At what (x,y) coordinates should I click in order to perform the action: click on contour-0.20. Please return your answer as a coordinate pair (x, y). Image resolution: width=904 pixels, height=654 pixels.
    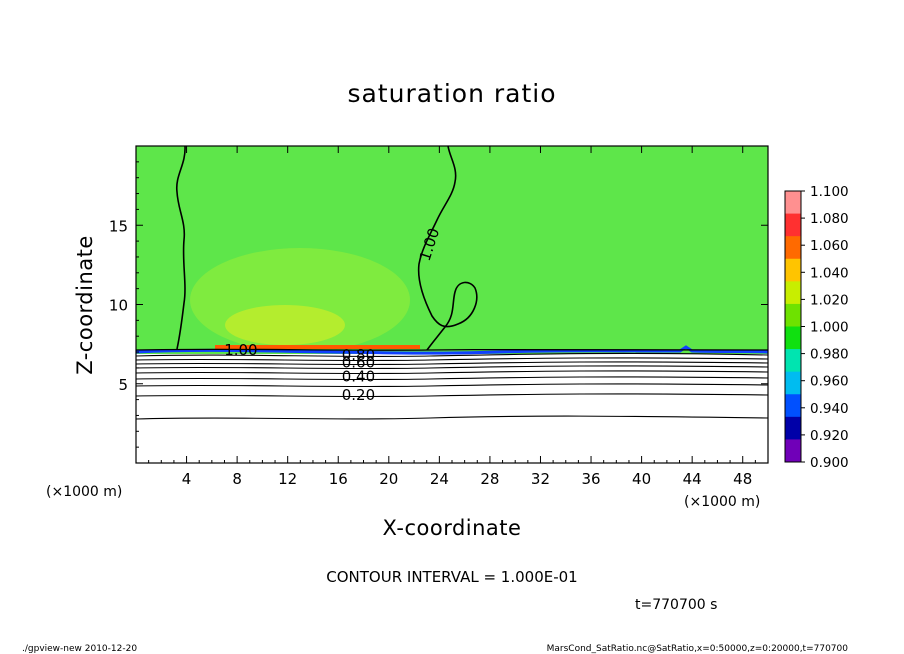
    Looking at the image, I should click on (452, 395).